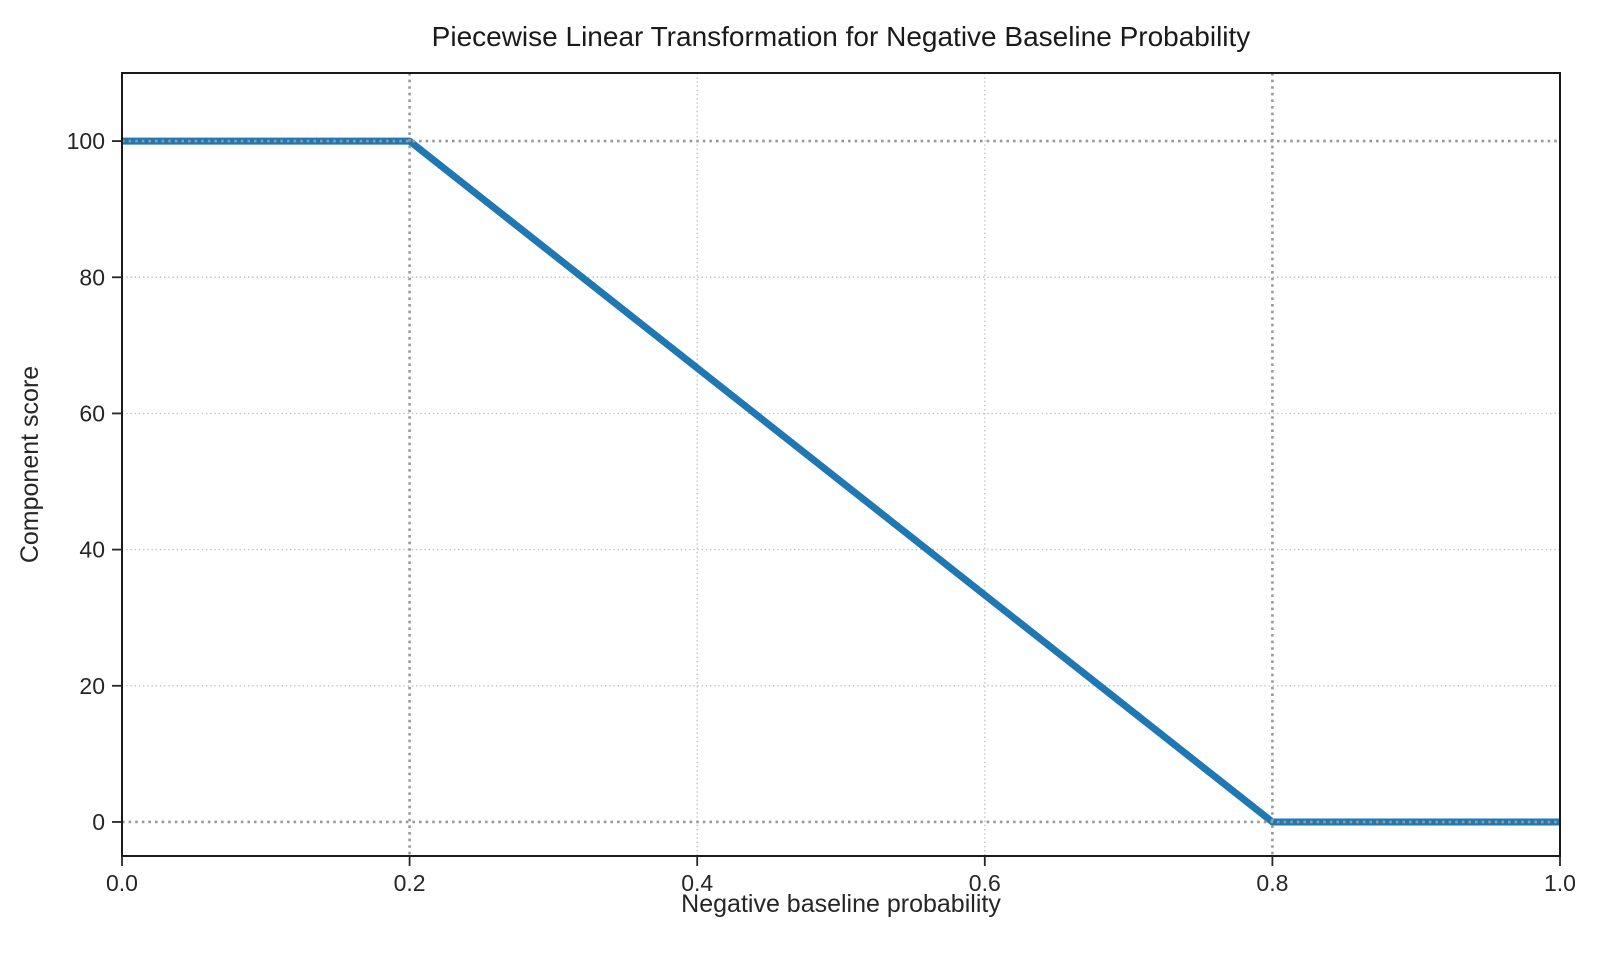 This screenshot has height=960, width=1600. What do you see at coordinates (410, 883) in the screenshot?
I see `x-tick-label: 0.2` at bounding box center [410, 883].